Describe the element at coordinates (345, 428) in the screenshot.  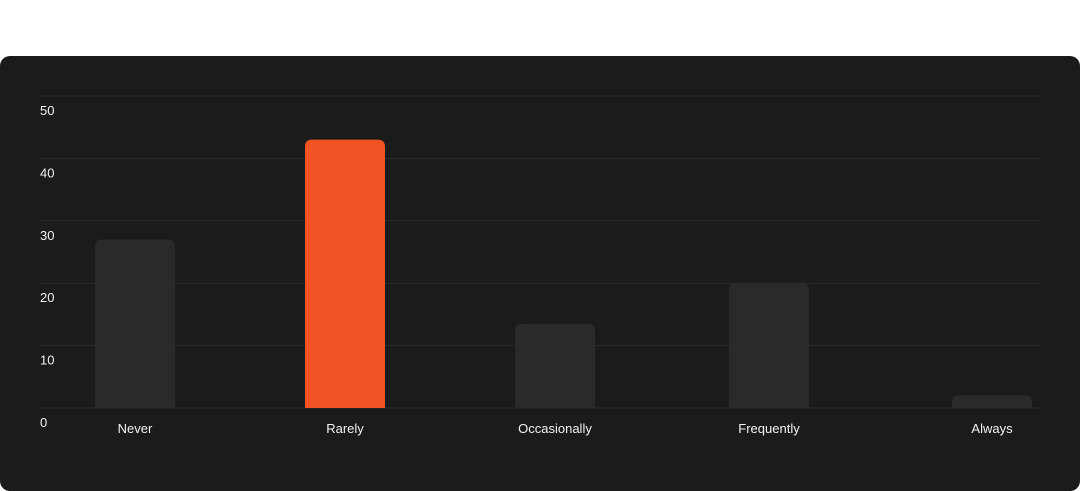
I see `x-tick-label-rarely: Rarely` at that location.